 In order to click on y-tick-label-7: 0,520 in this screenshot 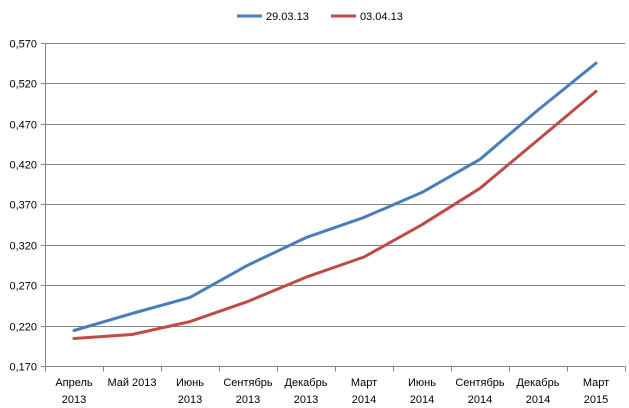, I will do `click(23, 85)`.